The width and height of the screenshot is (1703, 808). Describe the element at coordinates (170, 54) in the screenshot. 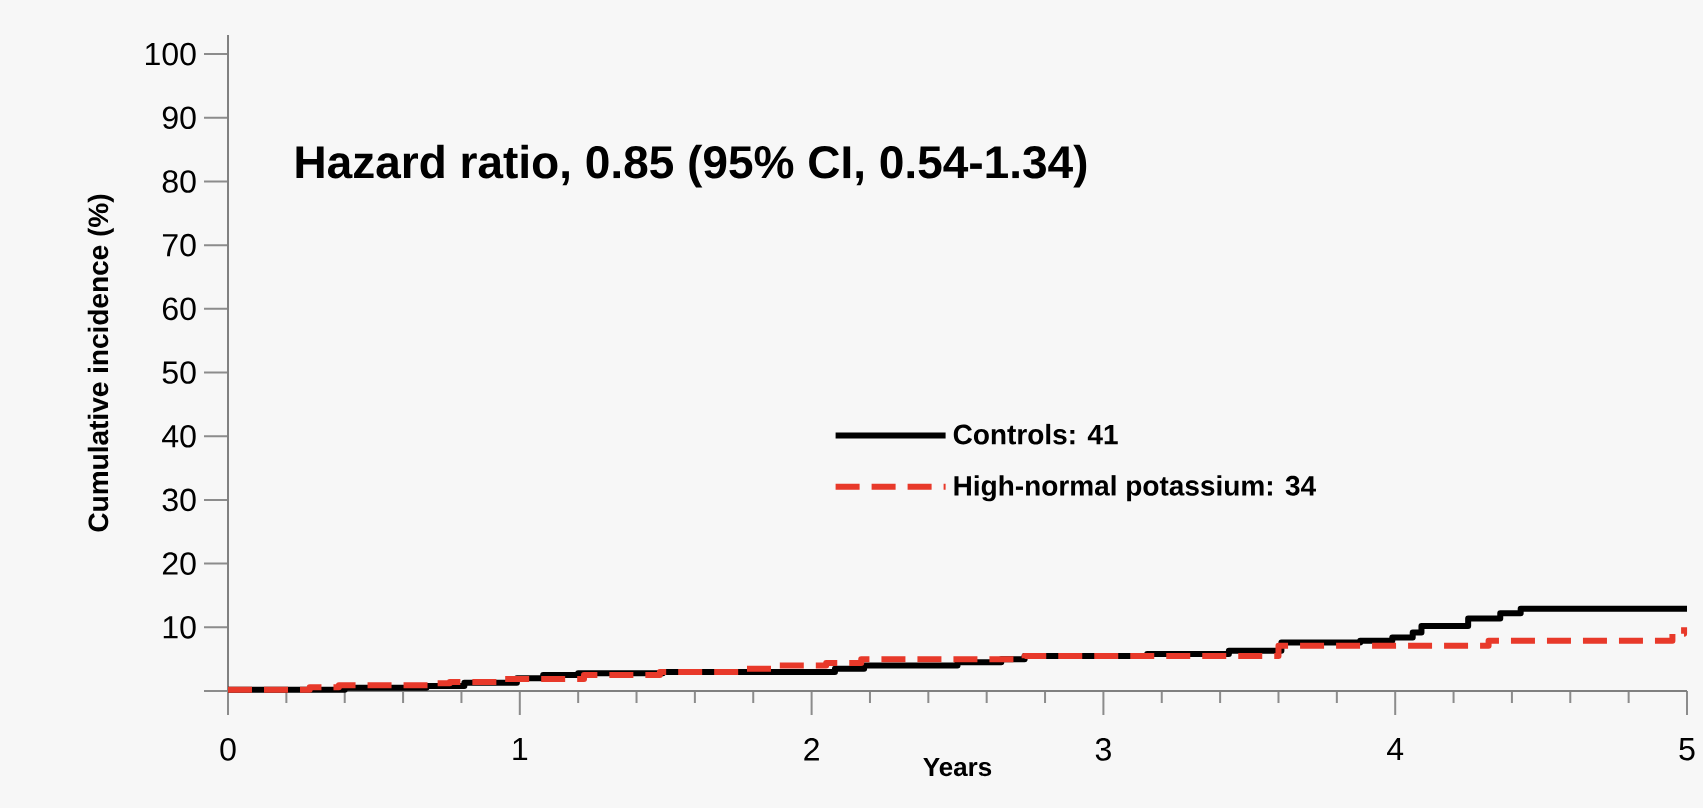

I see `y-tick-label: 100` at that location.